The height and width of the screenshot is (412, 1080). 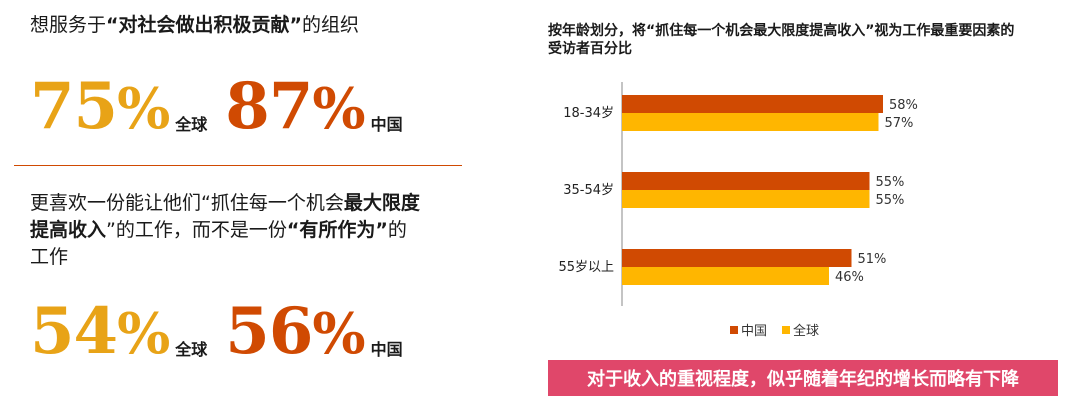 I want to click on stat-row-income: 54% 全球 56% 中国, so click(x=225, y=331).